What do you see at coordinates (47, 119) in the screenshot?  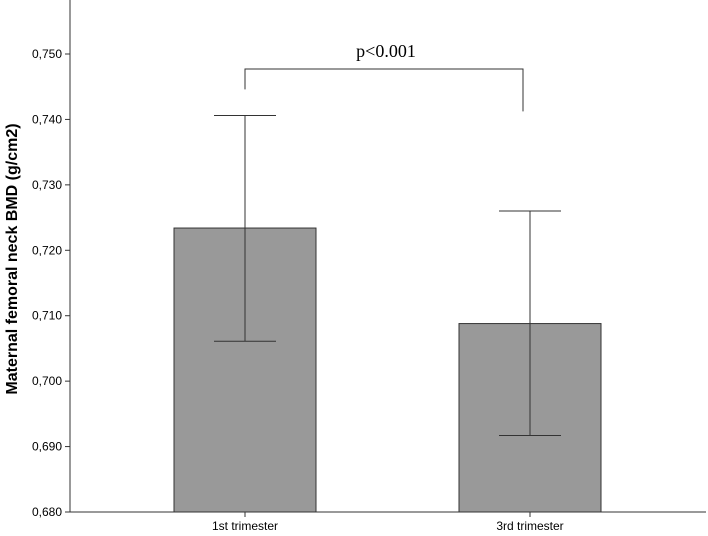 I see `y-tick-label: 0,740` at bounding box center [47, 119].